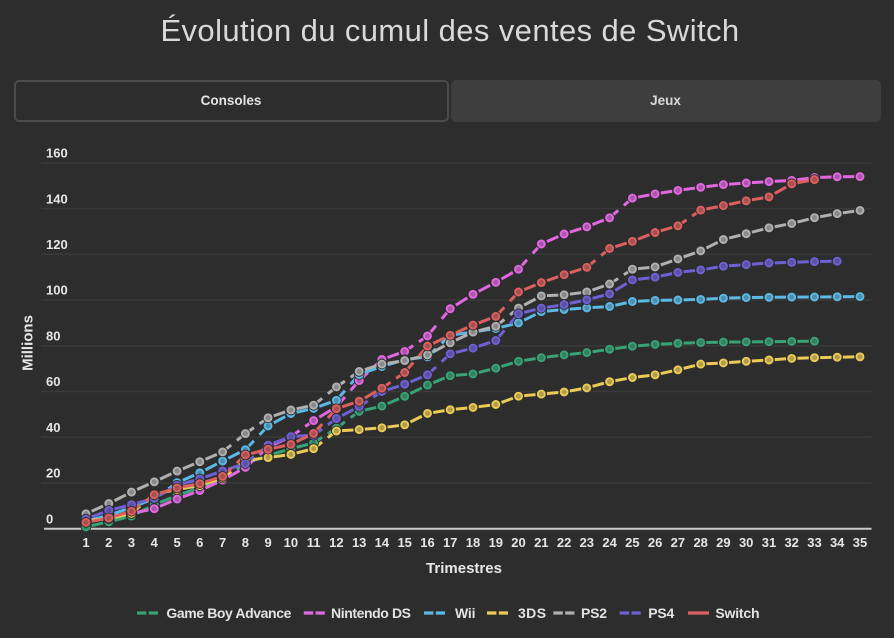  I want to click on svg-text: 6, so click(199, 542).